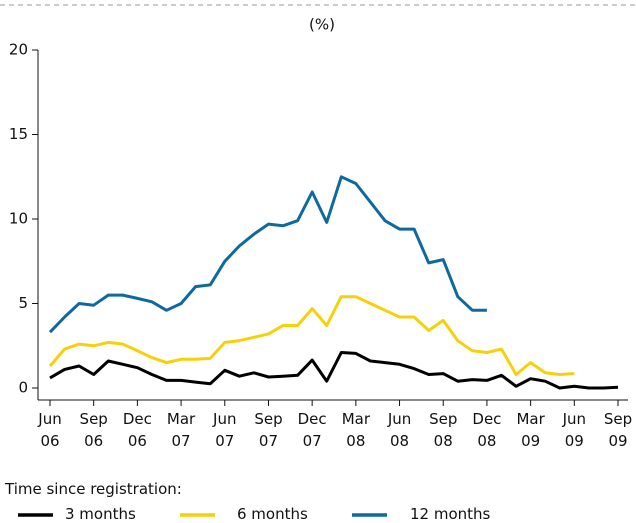 This screenshot has height=523, width=636. Describe the element at coordinates (355, 430) in the screenshot. I see `x-tick-label: Mar 08` at that location.